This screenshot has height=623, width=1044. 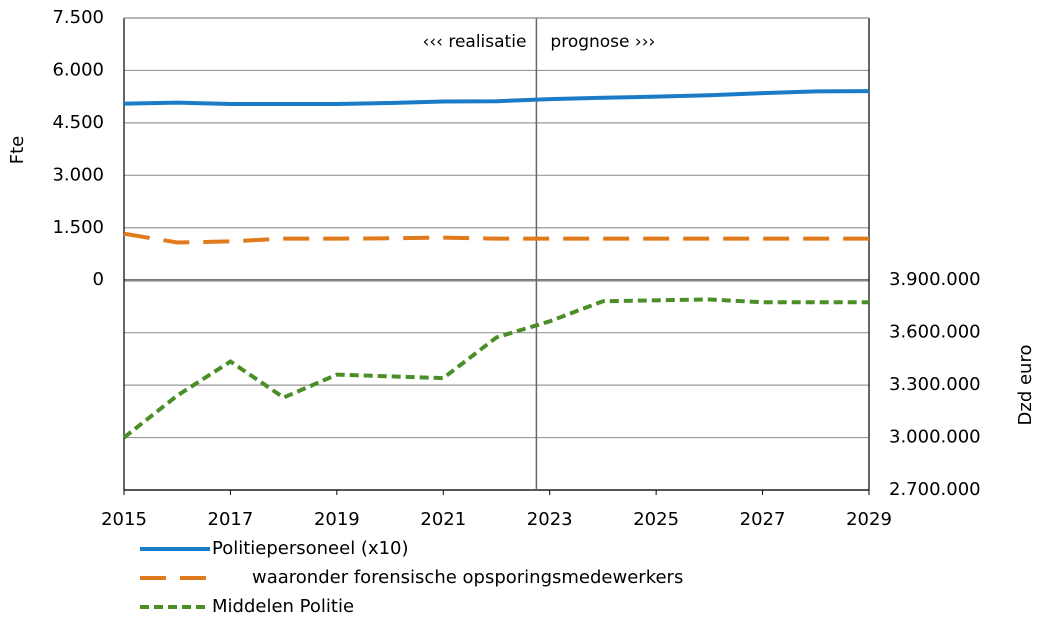 I want to click on y2-tick-label: 2.700.000, so click(x=935, y=489).